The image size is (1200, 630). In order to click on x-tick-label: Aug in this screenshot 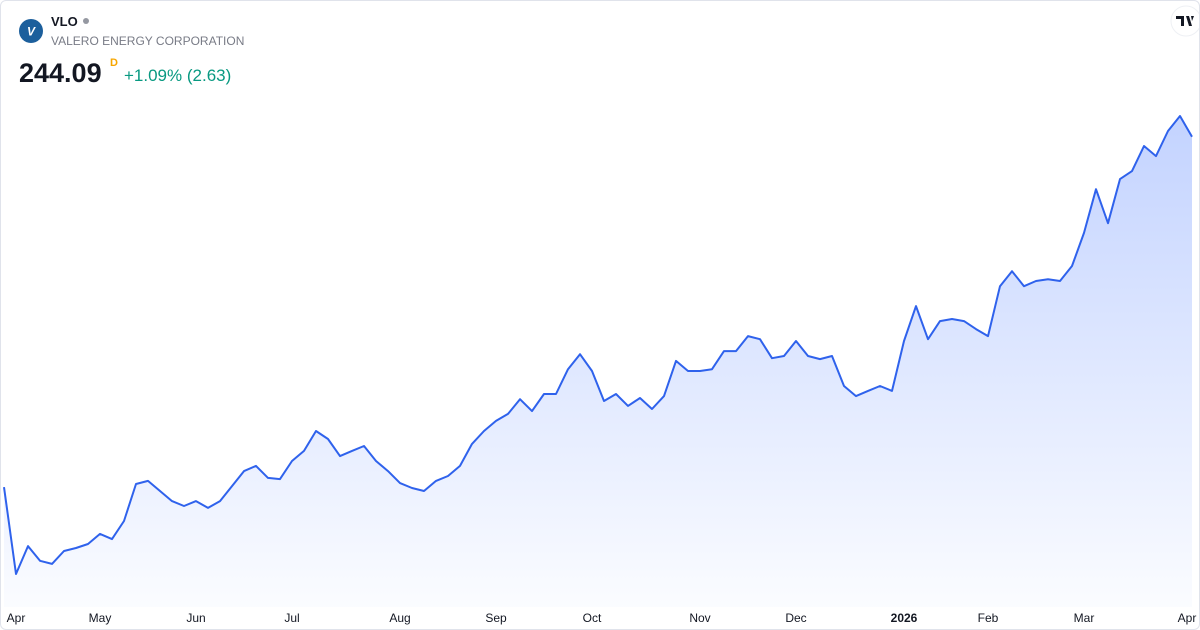, I will do `click(399, 618)`.